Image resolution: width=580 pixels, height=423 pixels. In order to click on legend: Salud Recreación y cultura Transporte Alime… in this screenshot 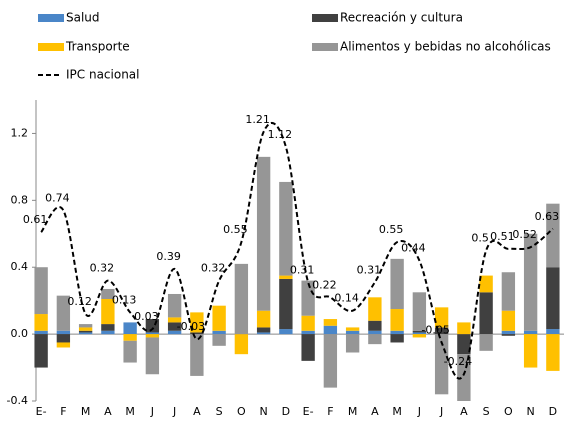, I will do `click(294, 46)`.